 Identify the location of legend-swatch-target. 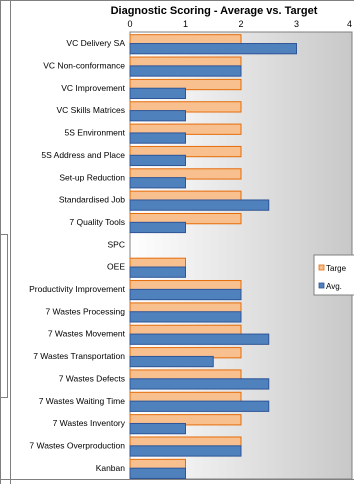
(321, 267).